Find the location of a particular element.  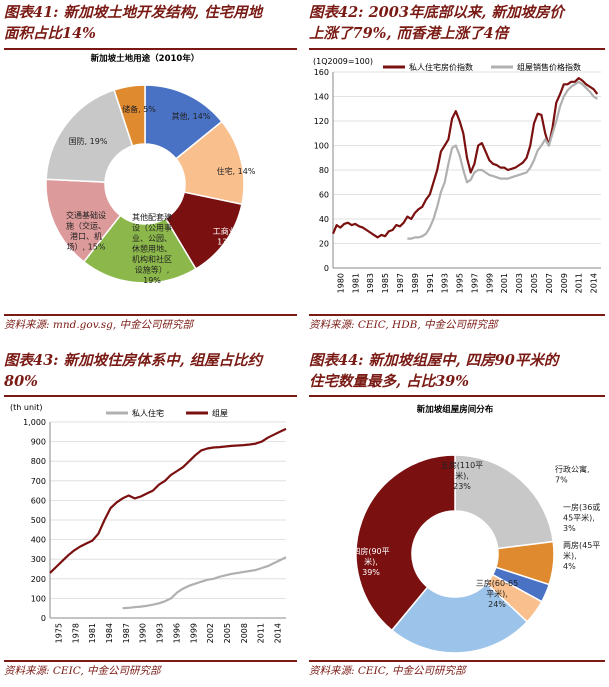

slice-label-line: 施（交运、 is located at coordinates (86, 226).